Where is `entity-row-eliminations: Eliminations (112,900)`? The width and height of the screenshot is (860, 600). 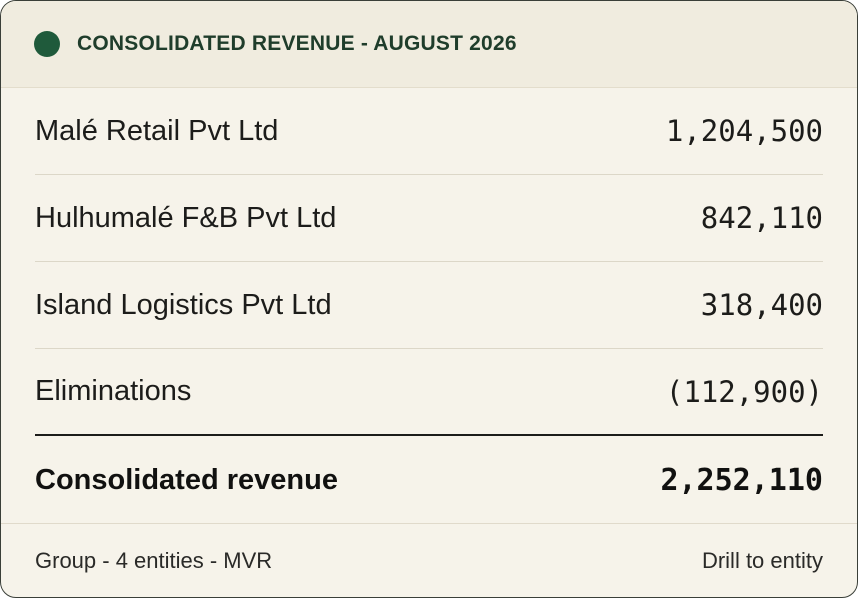 entity-row-eliminations: Eliminations (112,900) is located at coordinates (429, 392).